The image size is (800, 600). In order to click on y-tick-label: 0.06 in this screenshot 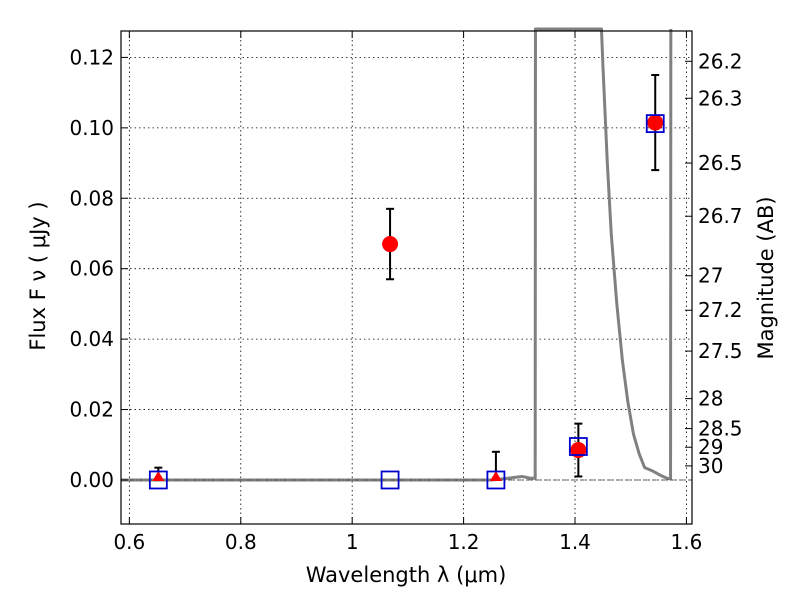, I will do `click(91, 269)`.